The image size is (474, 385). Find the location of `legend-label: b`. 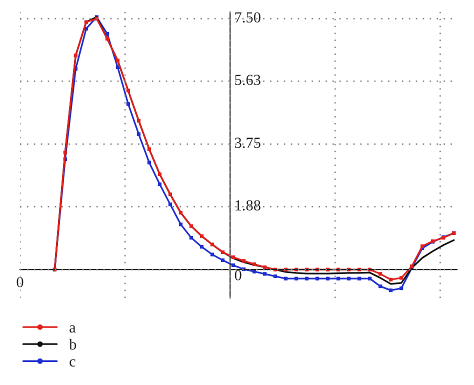

legend-label: b is located at coordinates (72, 344).